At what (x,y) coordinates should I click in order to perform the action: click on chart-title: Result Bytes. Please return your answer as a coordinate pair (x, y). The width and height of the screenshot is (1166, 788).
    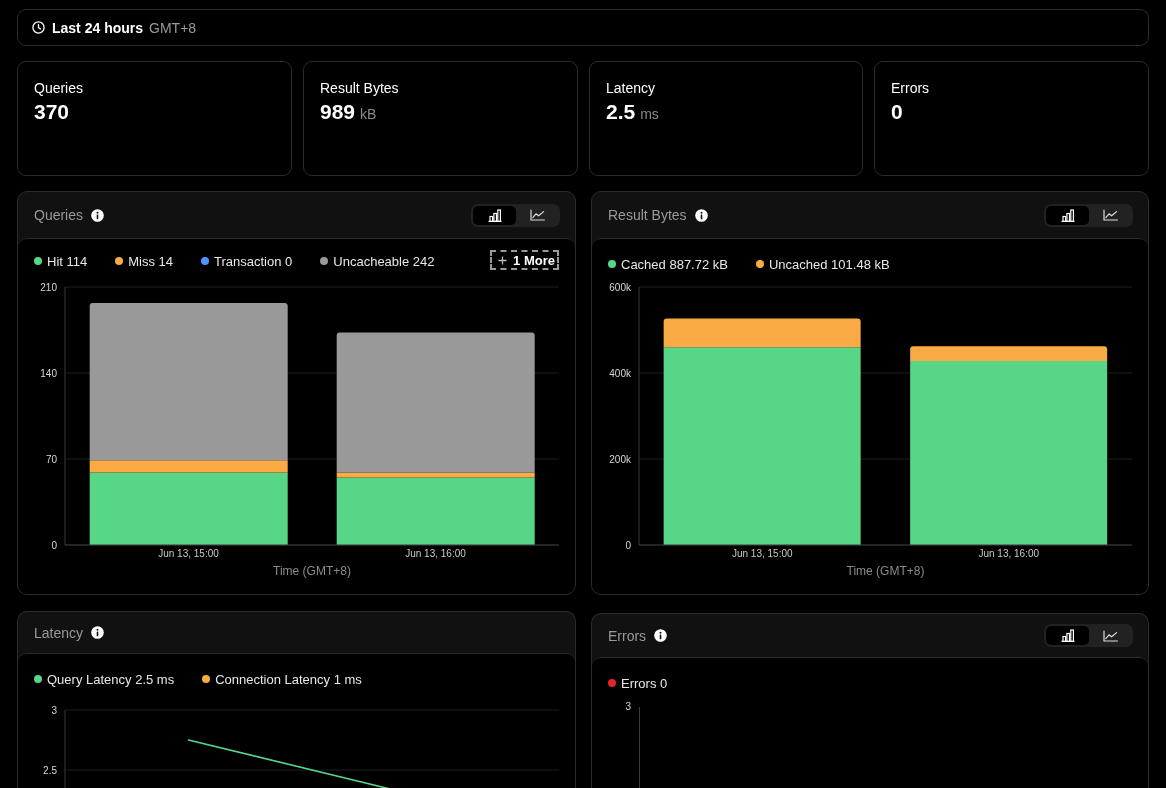
    Looking at the image, I should click on (647, 215).